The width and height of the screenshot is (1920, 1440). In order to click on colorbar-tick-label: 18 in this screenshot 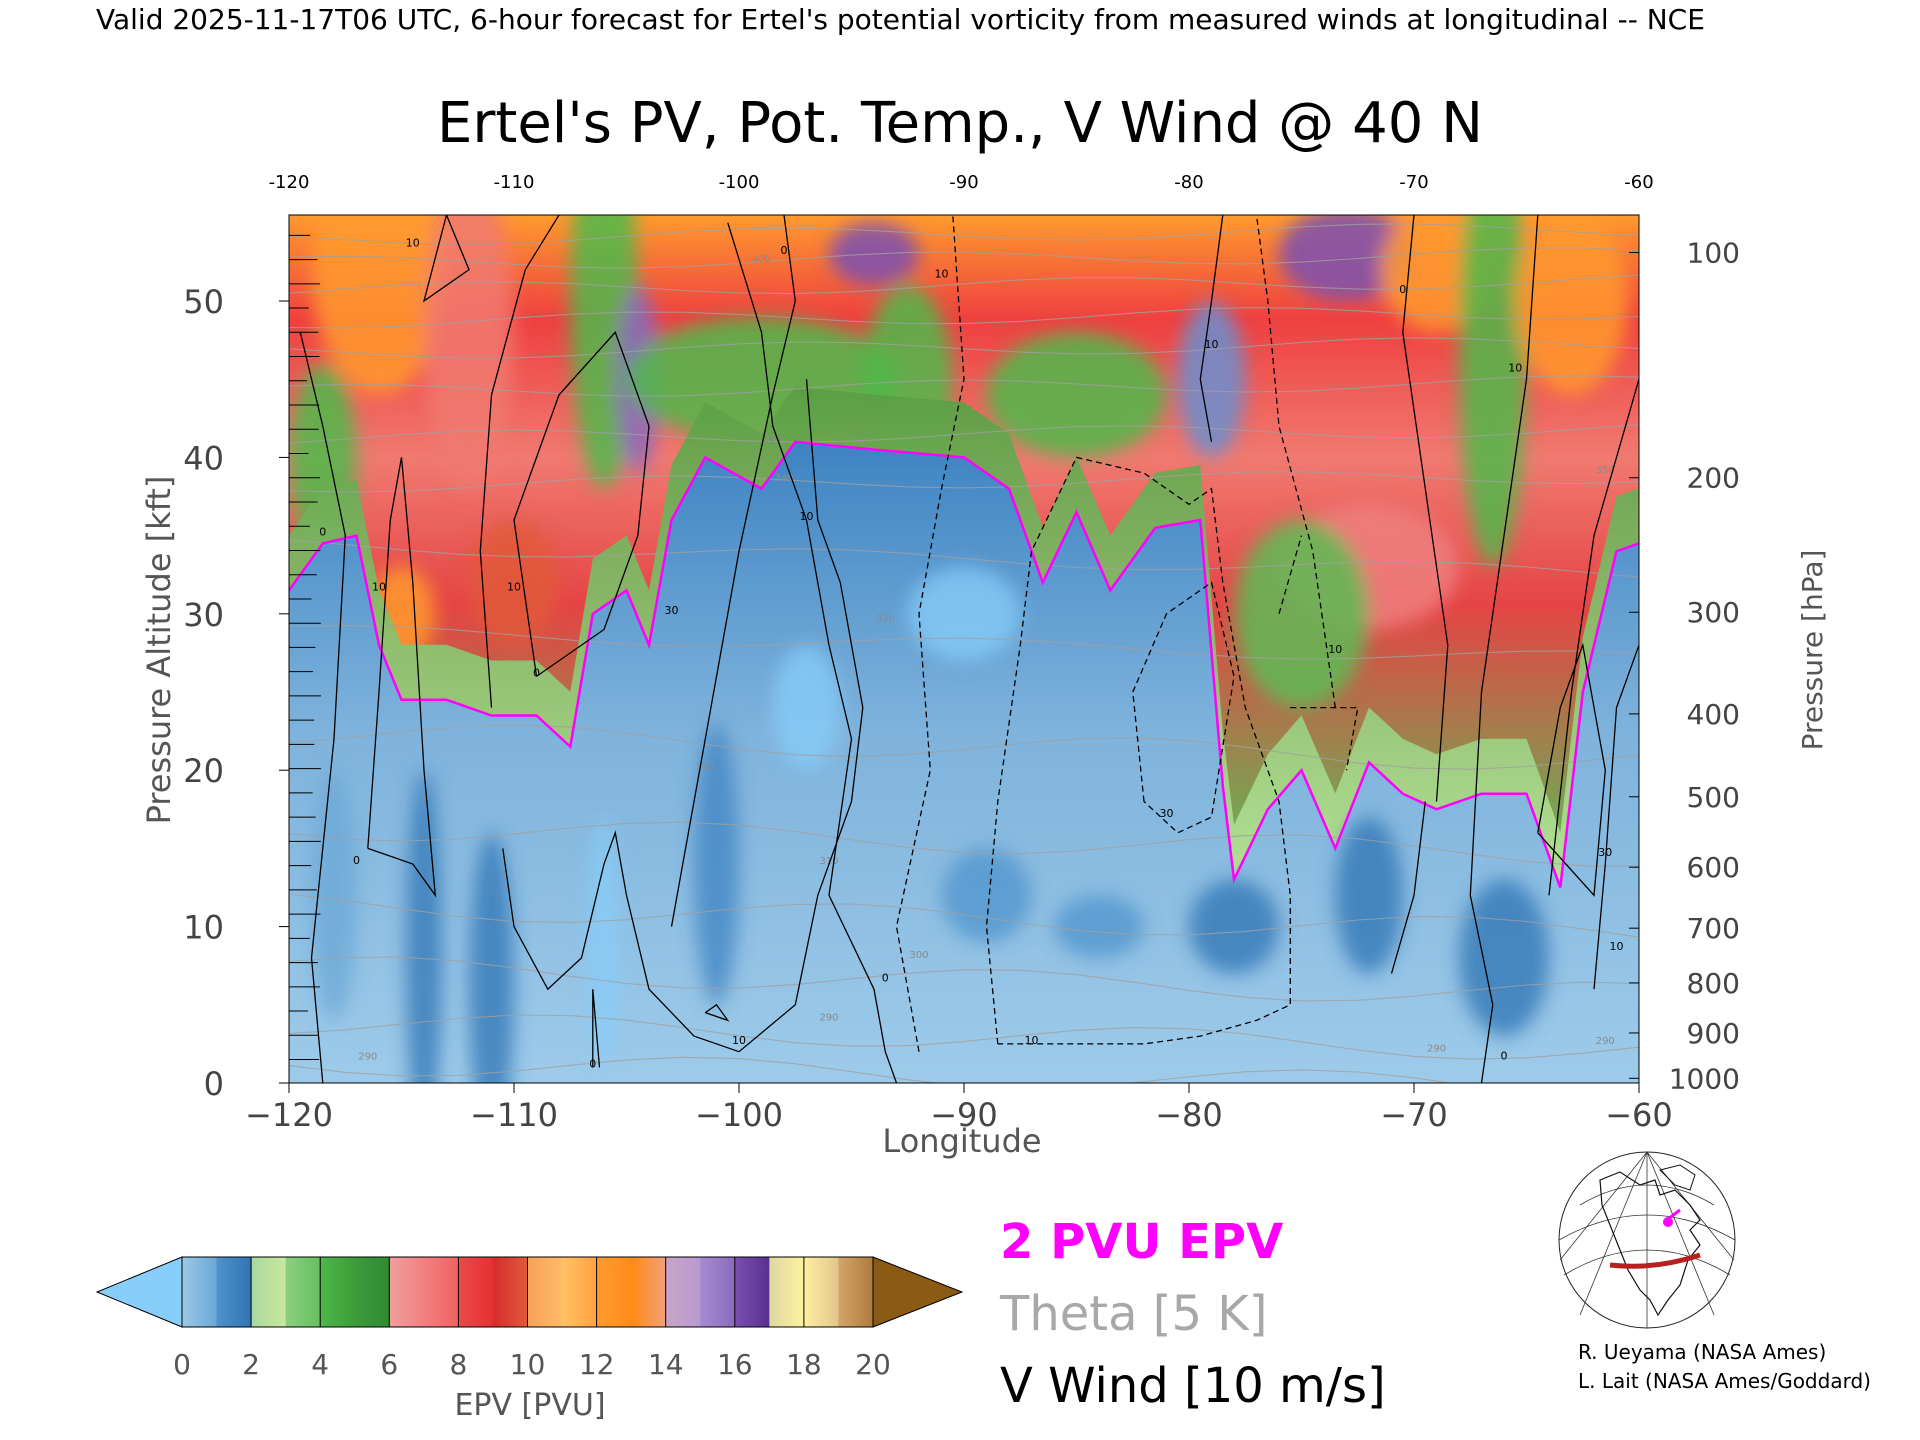, I will do `click(804, 1364)`.